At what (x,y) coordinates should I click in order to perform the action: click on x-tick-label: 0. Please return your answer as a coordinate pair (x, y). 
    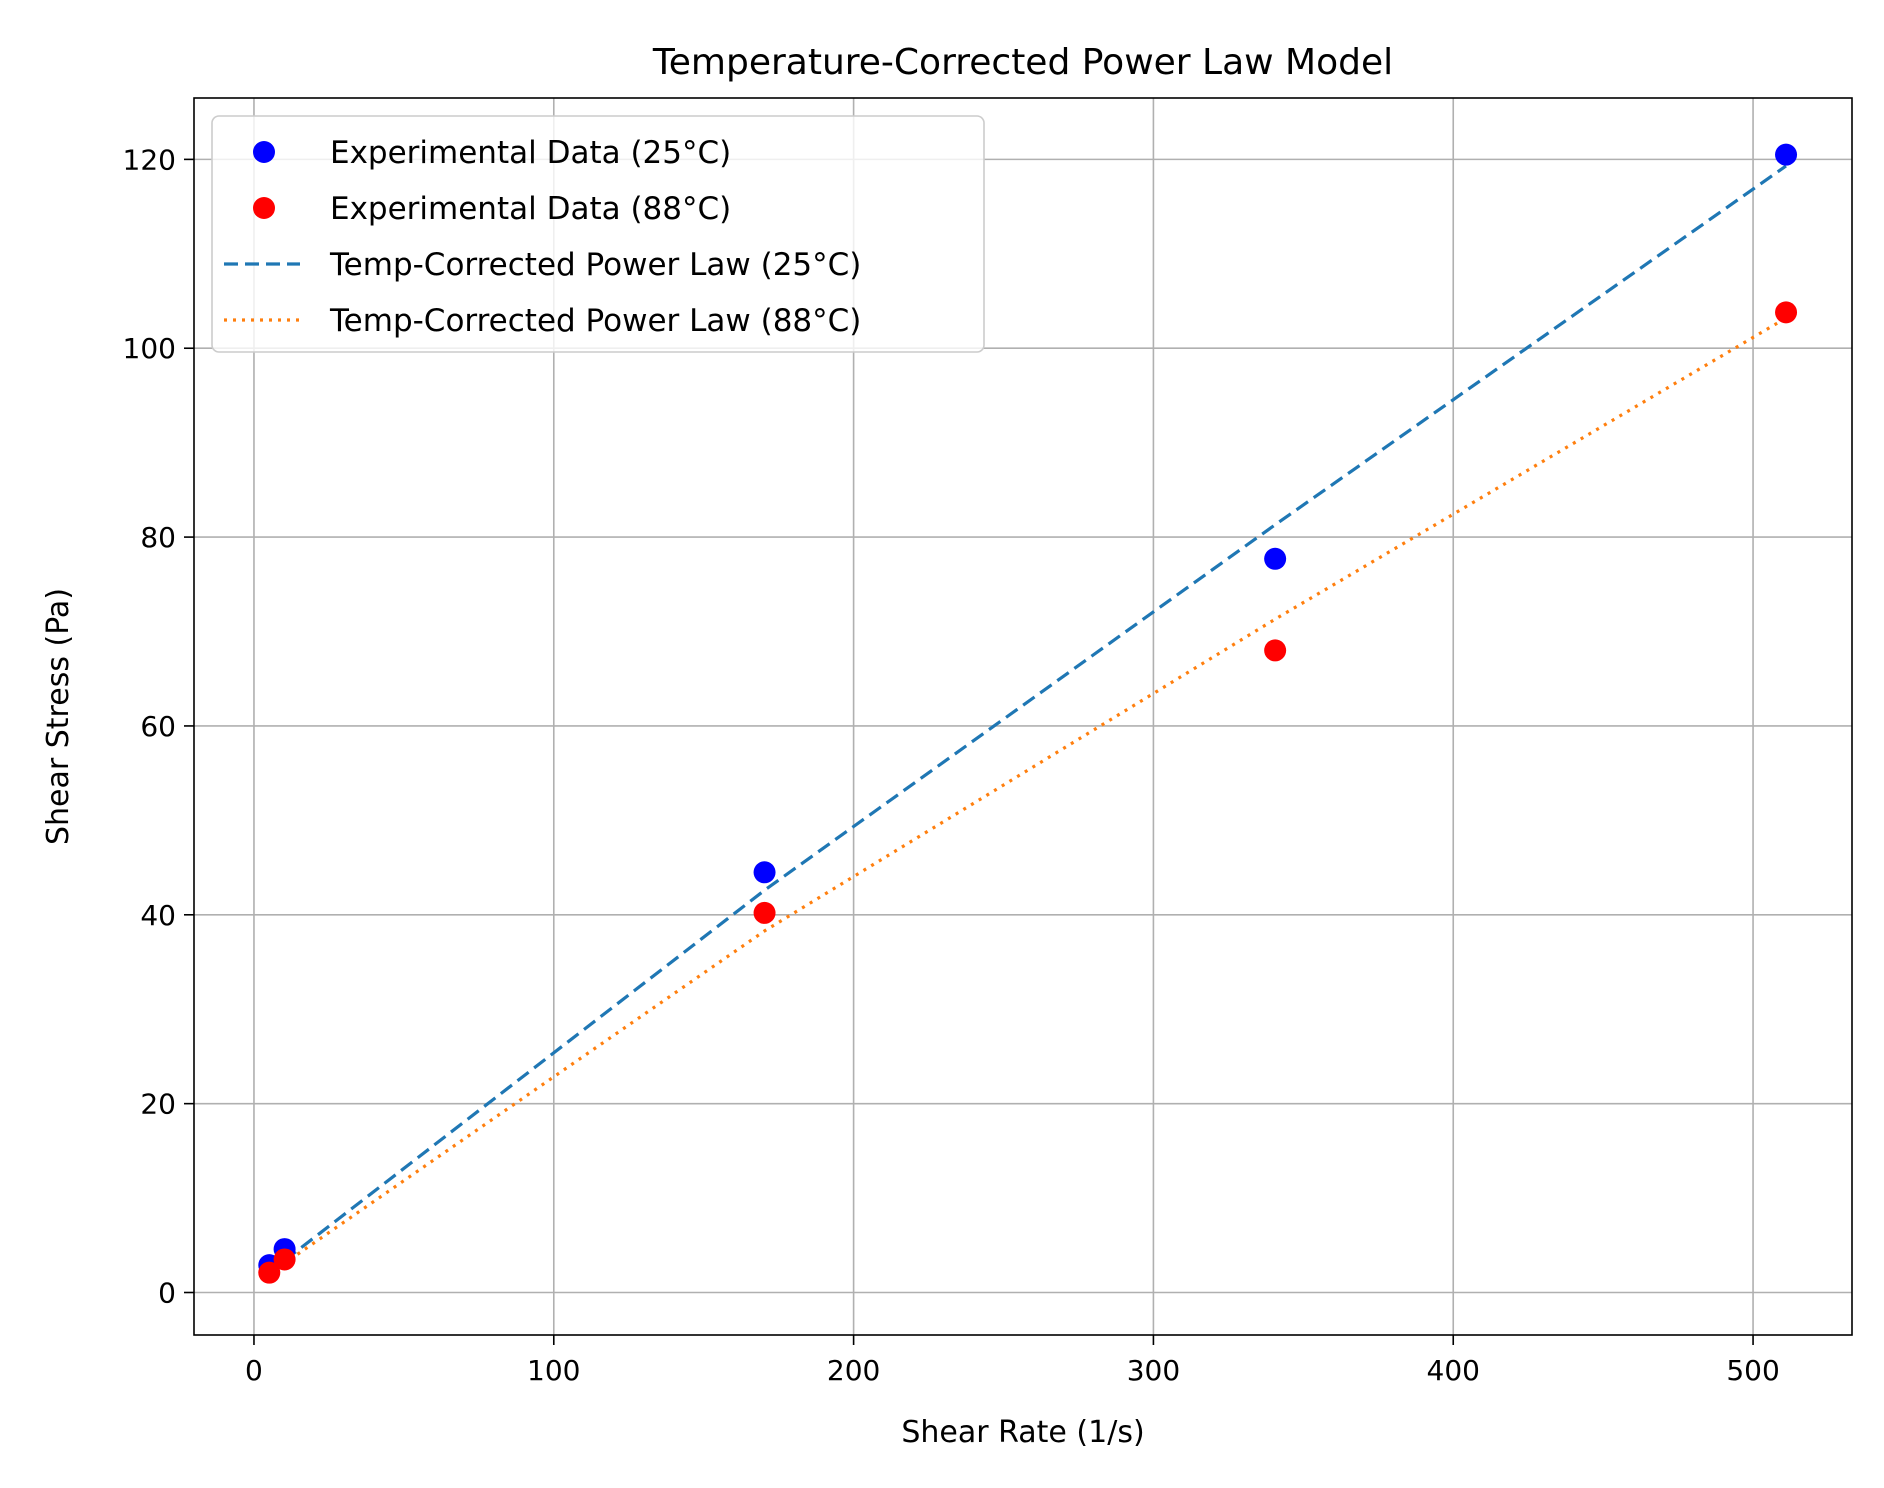
    Looking at the image, I should click on (254, 1370).